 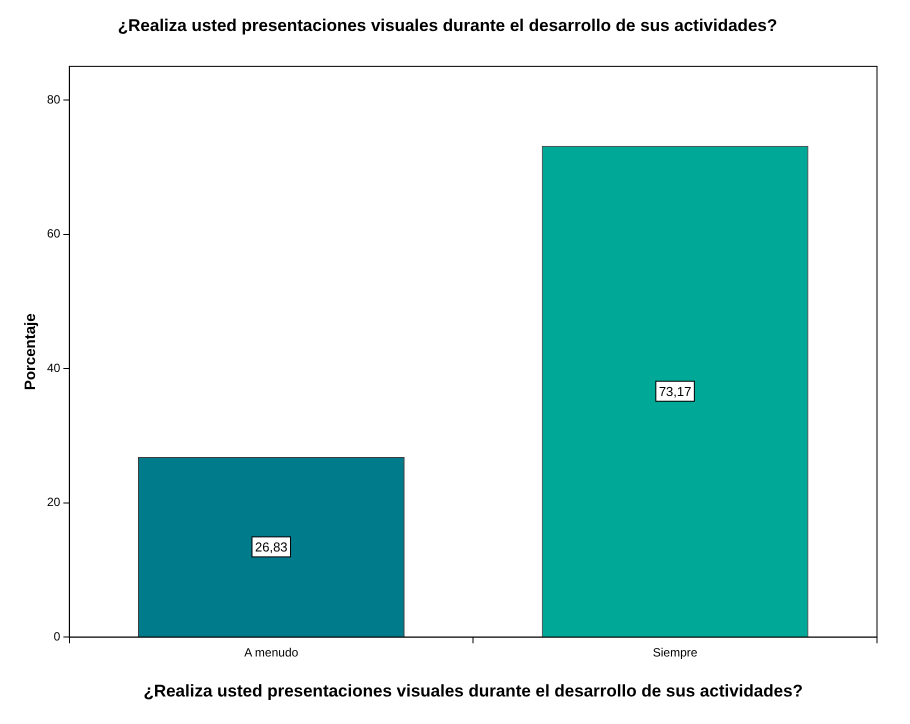 What do you see at coordinates (675, 391) in the screenshot?
I see `data-label: 73,17` at bounding box center [675, 391].